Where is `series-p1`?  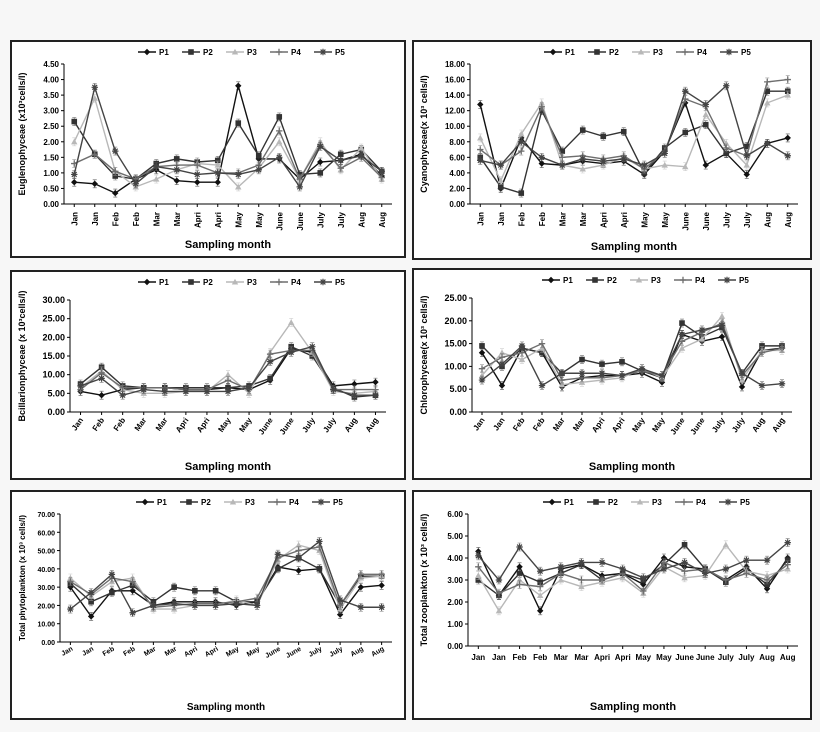 series-p1 is located at coordinates (228, 139).